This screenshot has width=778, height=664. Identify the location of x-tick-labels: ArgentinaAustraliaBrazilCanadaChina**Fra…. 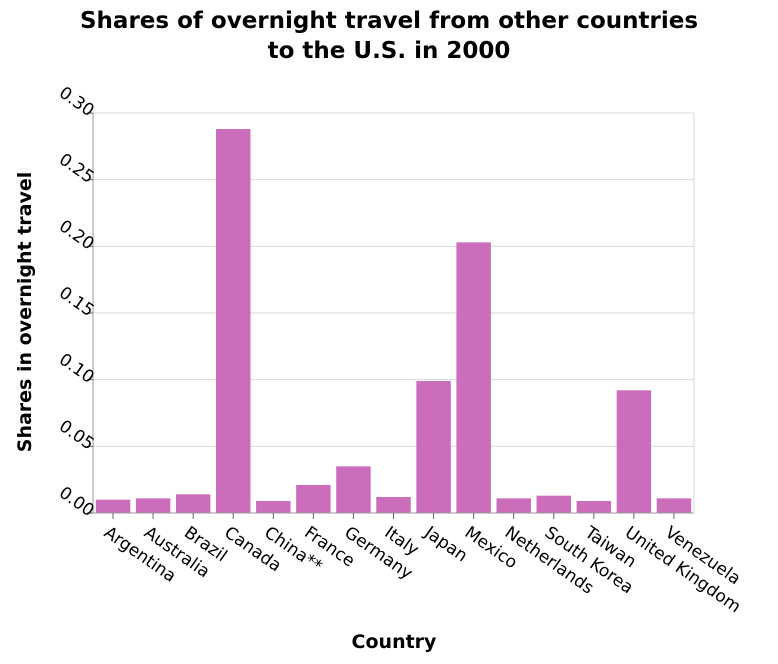
(422, 565).